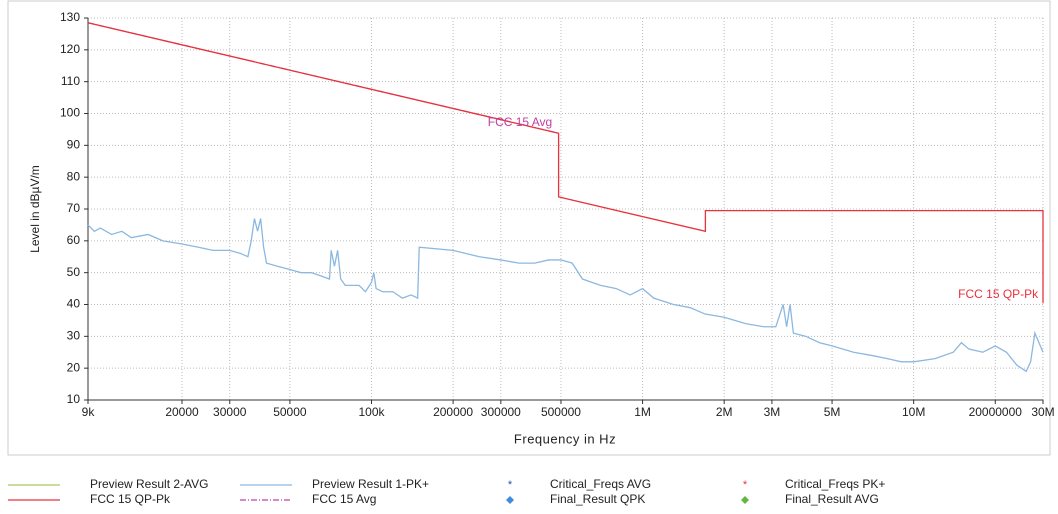  What do you see at coordinates (1042, 412) in the screenshot?
I see `x-tick-label: 30M` at bounding box center [1042, 412].